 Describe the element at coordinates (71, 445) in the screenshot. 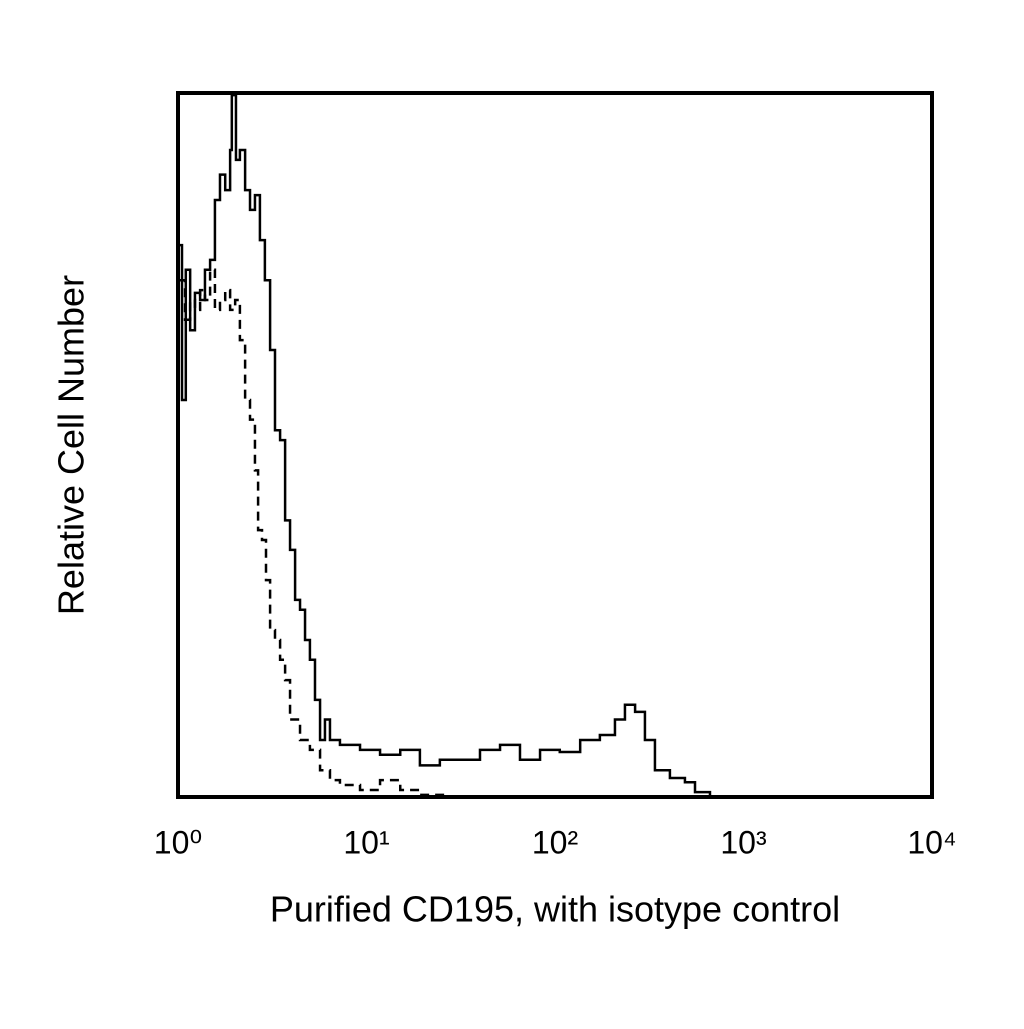

I see `y-axis-label: Relative Cell Number` at that location.